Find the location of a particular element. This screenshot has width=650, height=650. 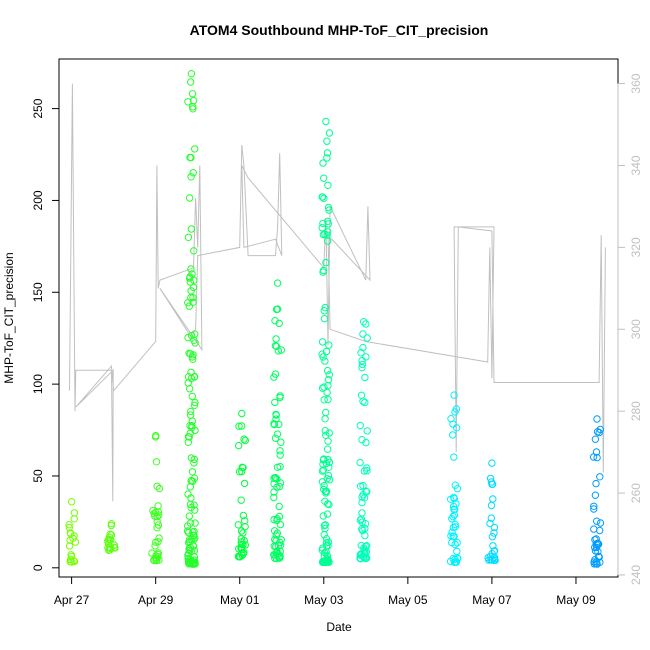

x-tick-label: May 09 is located at coordinates (576, 600).